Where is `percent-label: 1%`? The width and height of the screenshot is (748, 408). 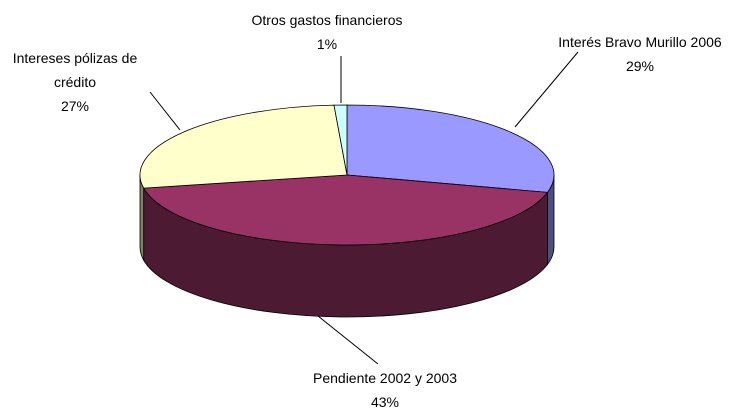 percent-label: 1% is located at coordinates (327, 44).